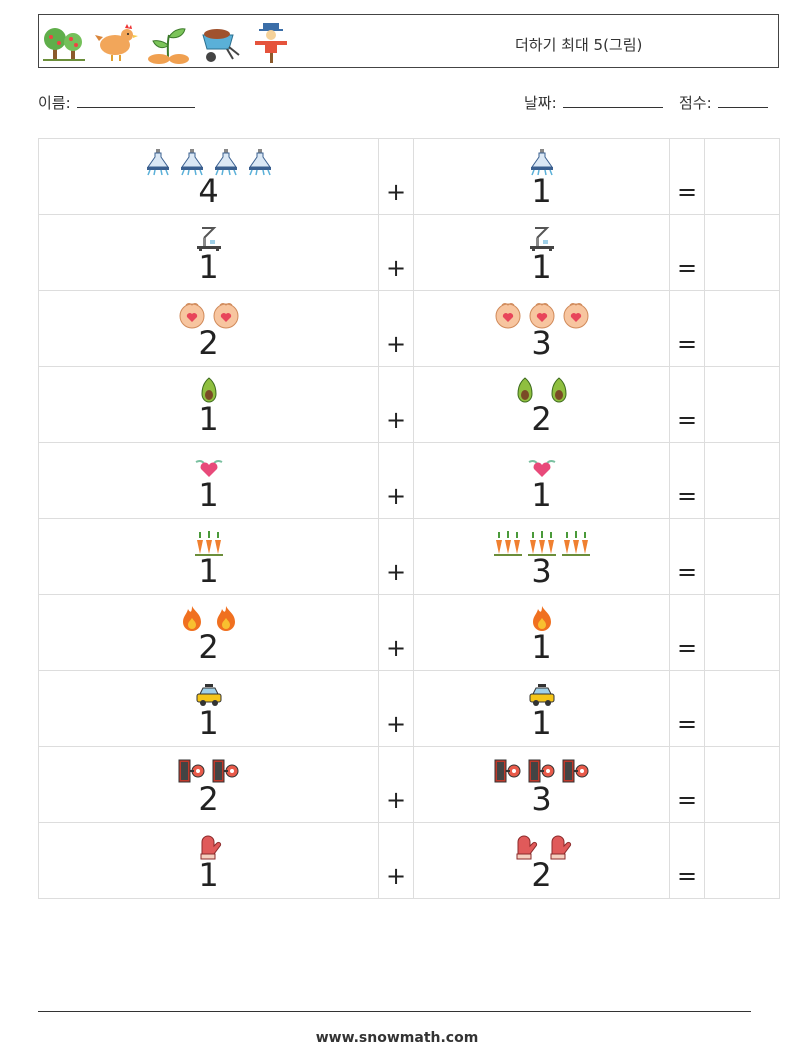 The width and height of the screenshot is (794, 1053). Describe the element at coordinates (508, 771) in the screenshot. I see `film-reel-icon` at that location.